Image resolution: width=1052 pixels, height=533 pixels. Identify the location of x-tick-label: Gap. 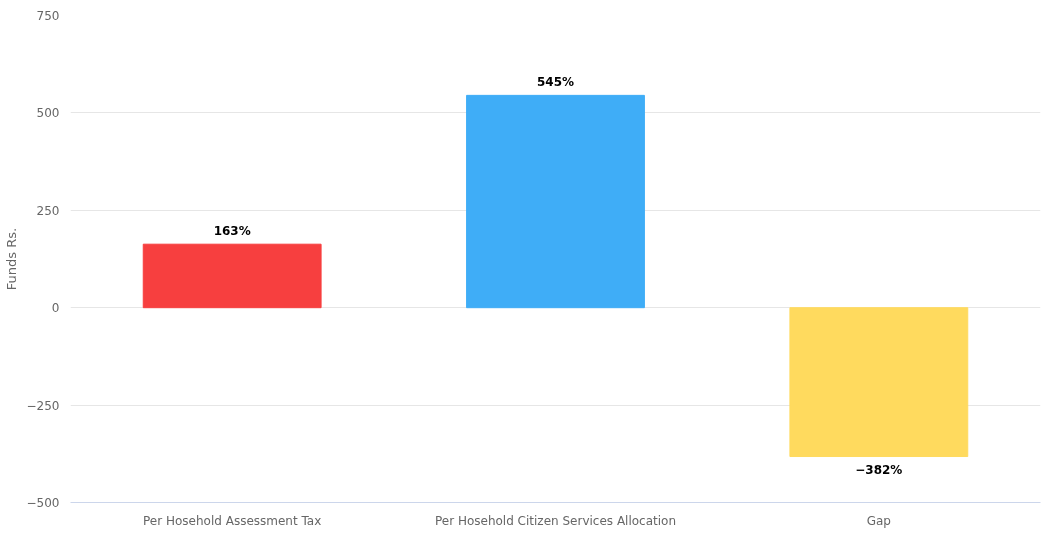
(878, 520).